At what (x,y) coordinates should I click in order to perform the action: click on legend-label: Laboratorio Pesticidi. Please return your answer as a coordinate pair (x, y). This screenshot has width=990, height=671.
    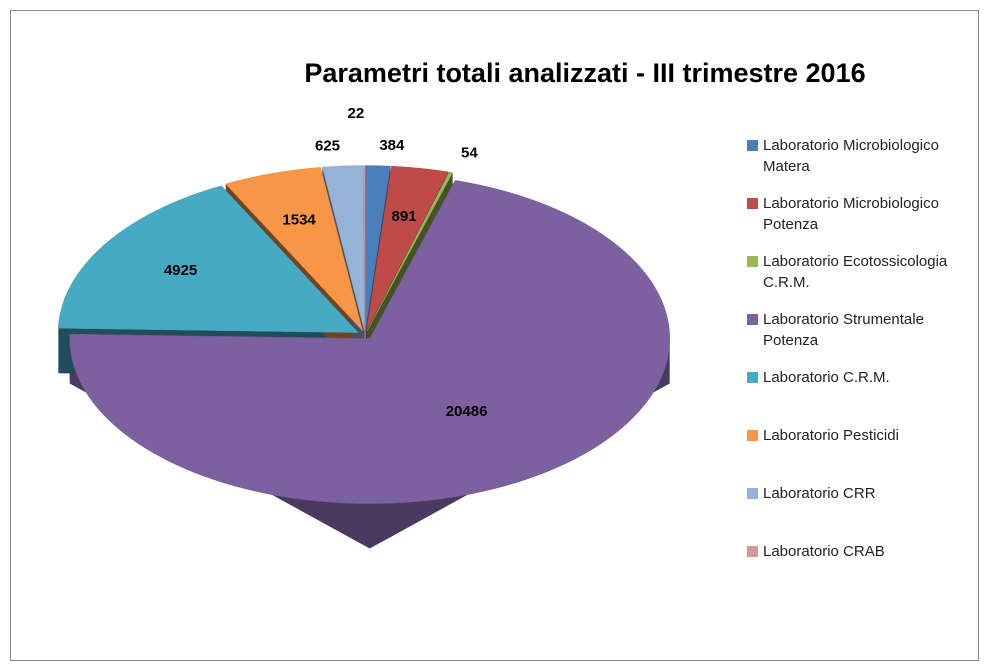
    Looking at the image, I should click on (831, 435).